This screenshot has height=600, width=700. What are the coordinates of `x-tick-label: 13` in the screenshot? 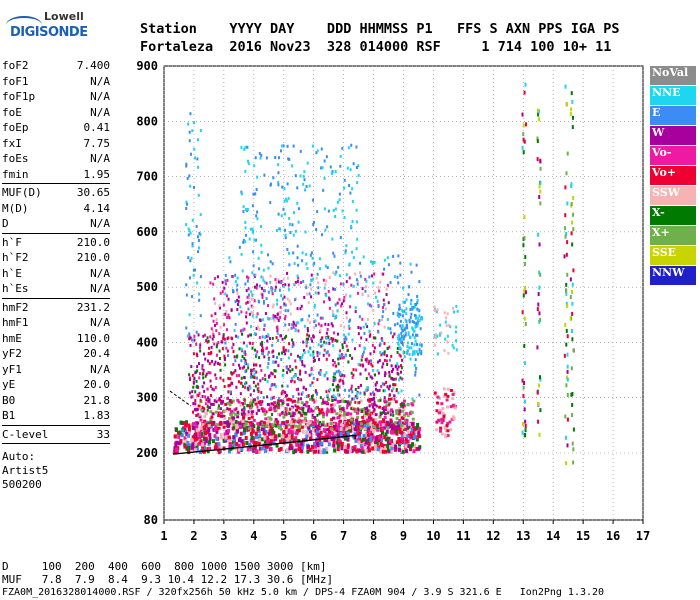 It's located at (523, 536).